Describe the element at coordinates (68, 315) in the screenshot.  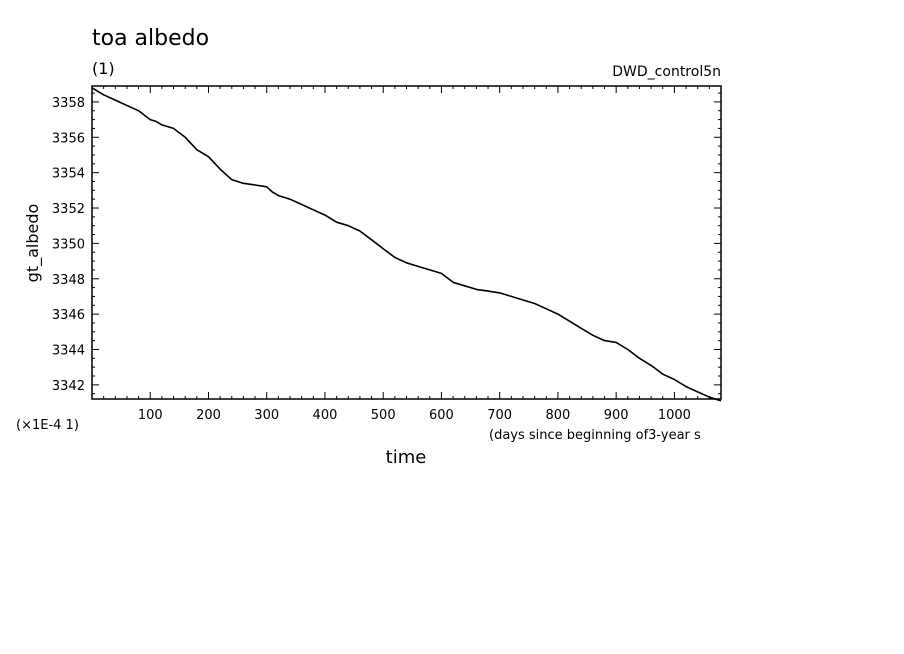
I see `y-tick-label: 3346` at that location.